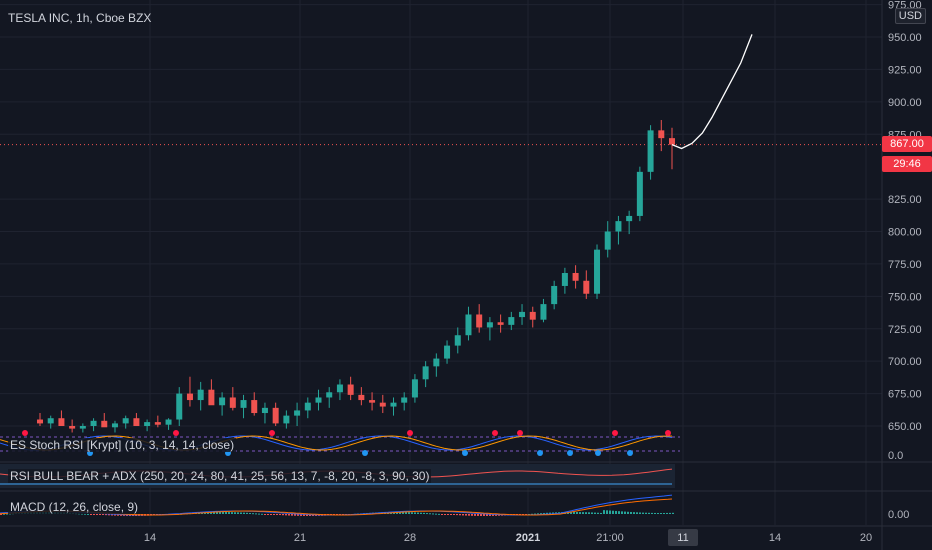  What do you see at coordinates (905, 395) in the screenshot?
I see `price-tick-label: 675.00` at bounding box center [905, 395].